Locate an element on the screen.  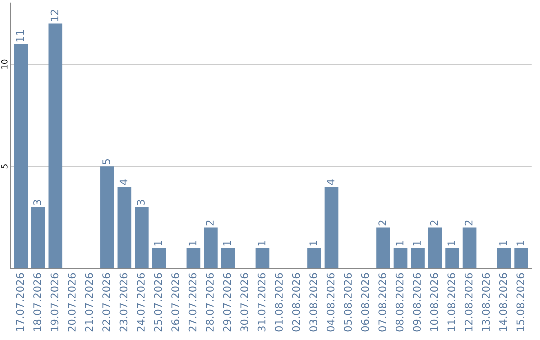
x-tick-label: 04.08.2026 is located at coordinates (330, 302).